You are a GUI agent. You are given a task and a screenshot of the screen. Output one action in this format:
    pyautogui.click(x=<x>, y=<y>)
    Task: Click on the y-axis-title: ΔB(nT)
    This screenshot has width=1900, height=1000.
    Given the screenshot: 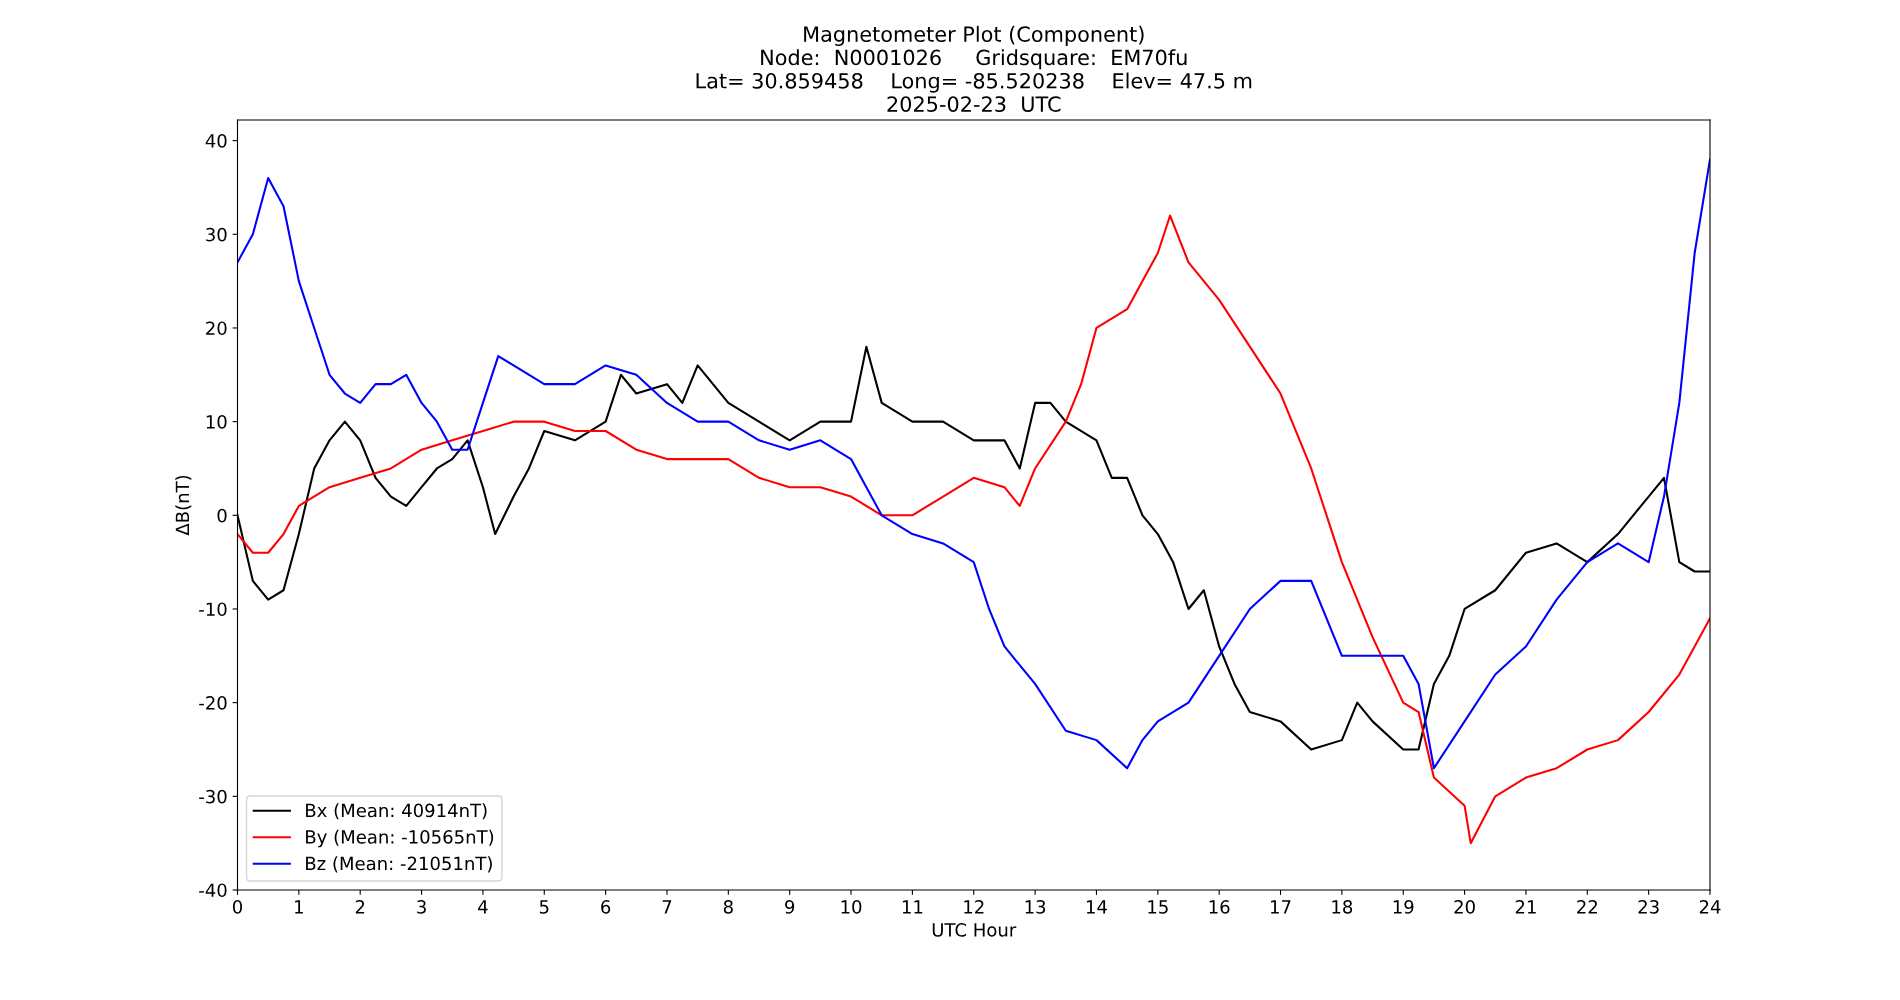 What is the action you would take?
    pyautogui.click(x=183, y=505)
    